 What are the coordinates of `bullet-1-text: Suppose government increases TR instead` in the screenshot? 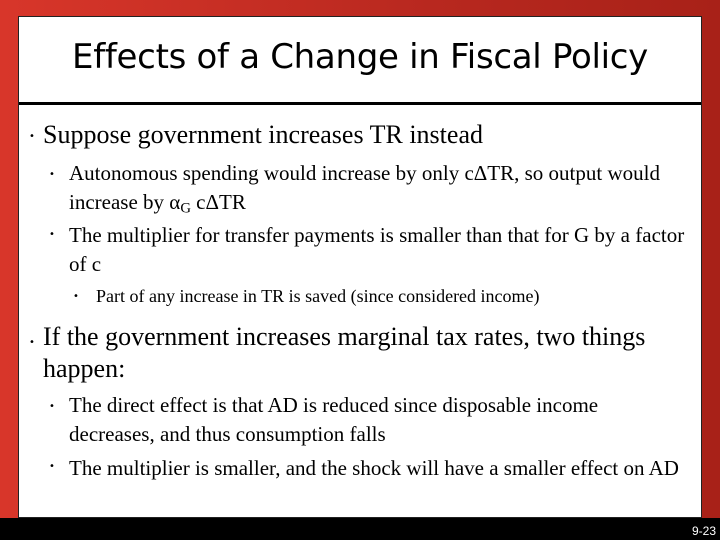 It's located at (263, 134).